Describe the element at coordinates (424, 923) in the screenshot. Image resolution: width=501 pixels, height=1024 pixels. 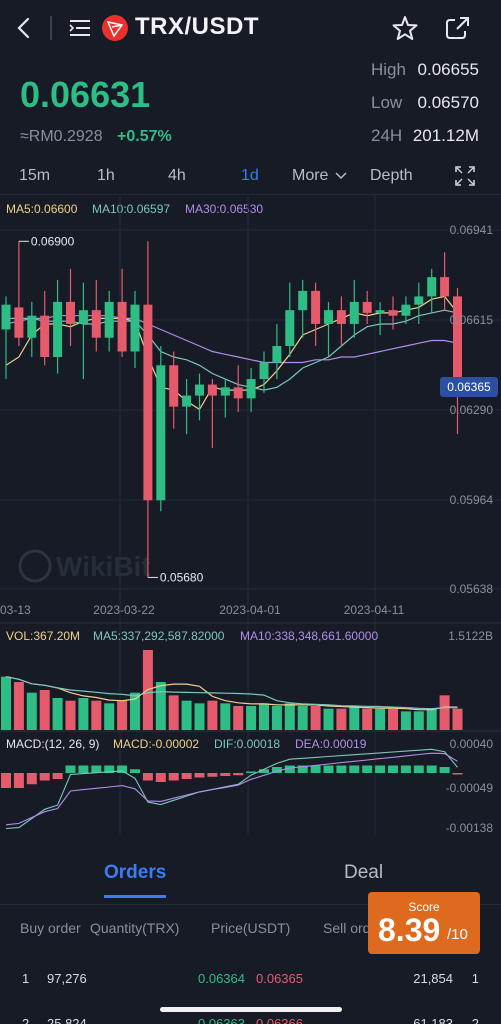
I see `score-badge: Score 8.39 /10` at that location.